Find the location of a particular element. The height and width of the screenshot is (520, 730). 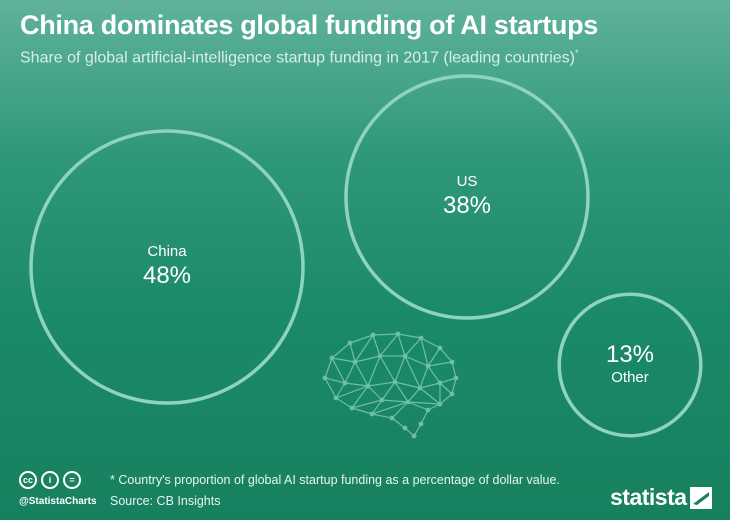

attribution-icon: i is located at coordinates (50, 480).